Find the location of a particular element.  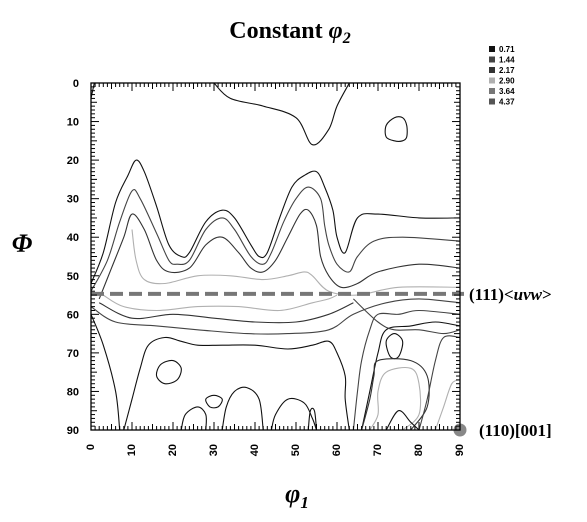

legend-label-4: 3.64 is located at coordinates (507, 91).